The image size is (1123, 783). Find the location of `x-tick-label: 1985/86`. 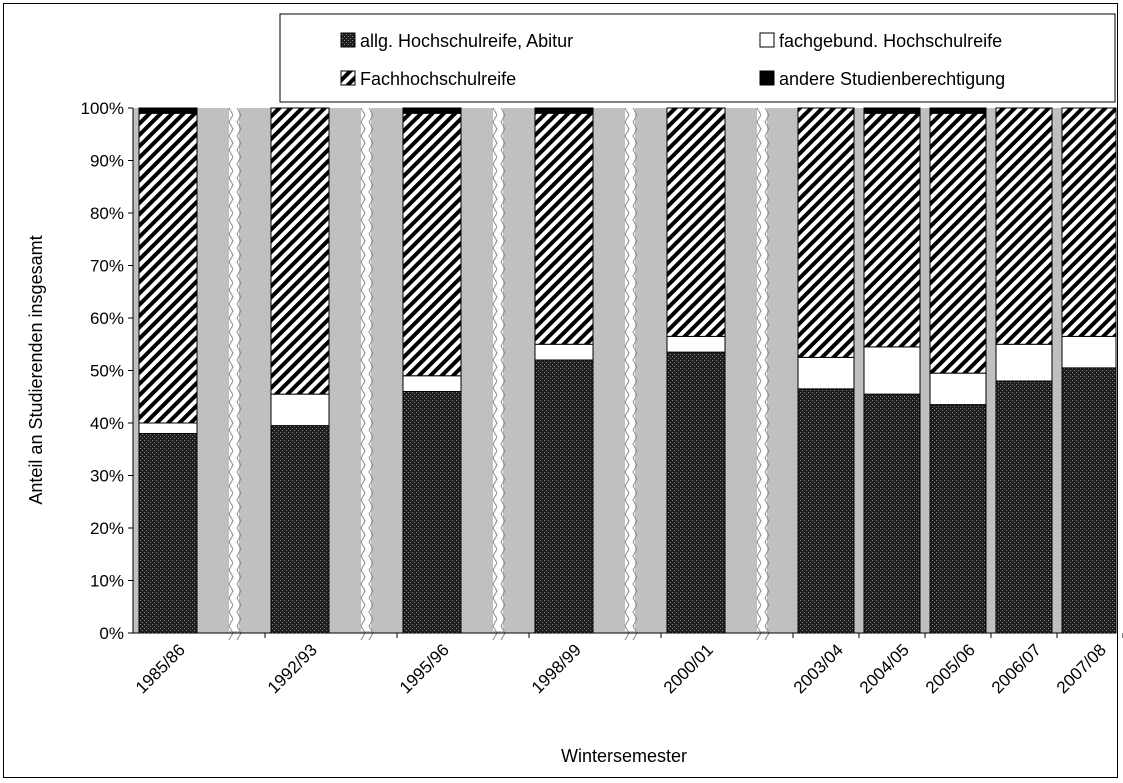

x-tick-label: 1985/86 is located at coordinates (160, 668).